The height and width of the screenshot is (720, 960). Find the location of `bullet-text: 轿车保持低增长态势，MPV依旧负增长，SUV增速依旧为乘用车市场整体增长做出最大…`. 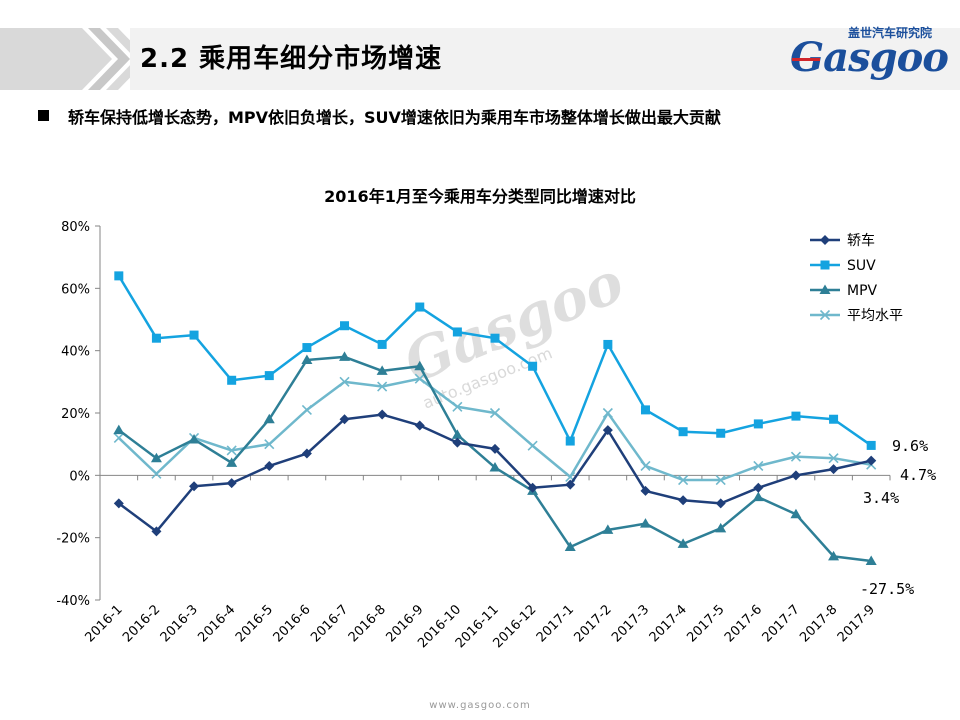

bullet-text: 轿车保持低增长态势，MPV依旧负增长，SUV增速依旧为乘用车市场整体增长做出最大… is located at coordinates (394, 117).